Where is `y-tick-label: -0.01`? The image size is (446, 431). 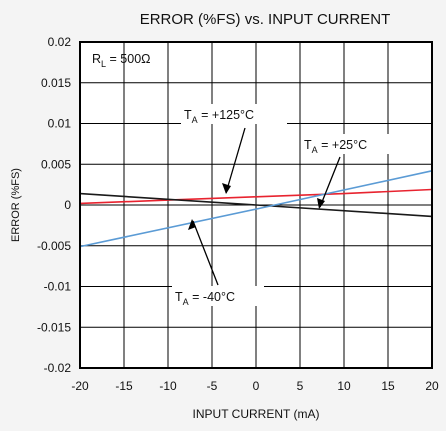 y-tick-label: -0.01 is located at coordinates (58, 287).